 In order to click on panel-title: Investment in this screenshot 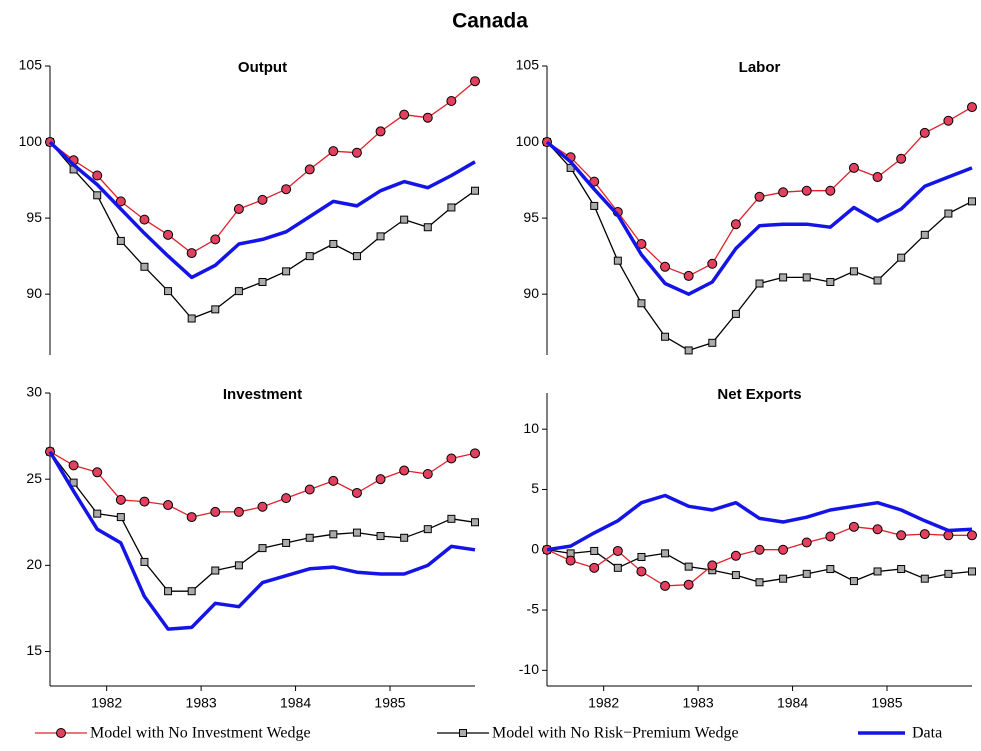, I will do `click(262, 394)`.